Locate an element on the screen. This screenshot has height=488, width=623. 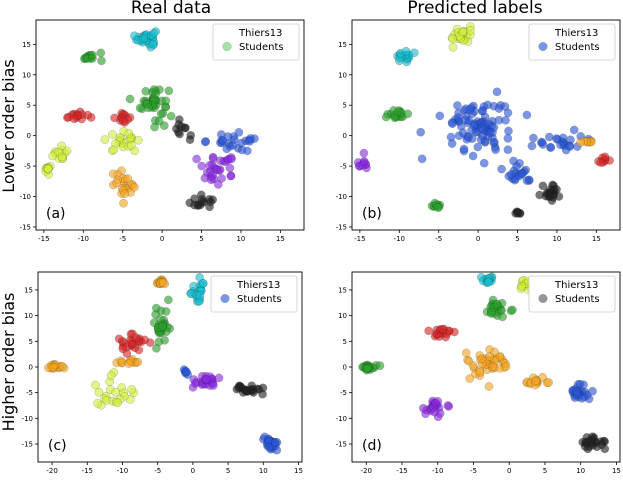
legend is located at coordinates (254, 294).